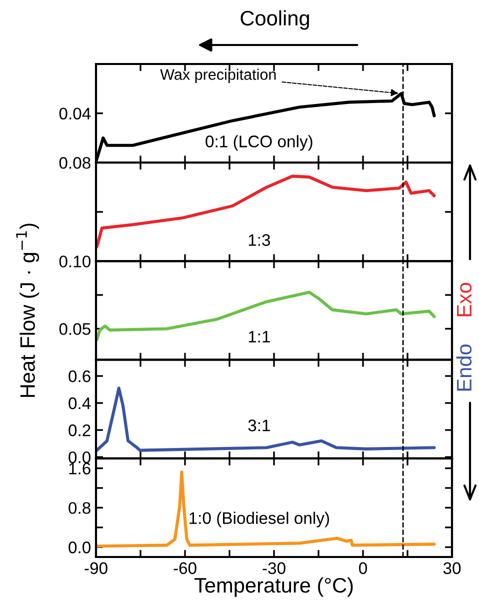 This screenshot has height=608, width=479. I want to click on y-tick-label: 0.6, so click(79, 376).